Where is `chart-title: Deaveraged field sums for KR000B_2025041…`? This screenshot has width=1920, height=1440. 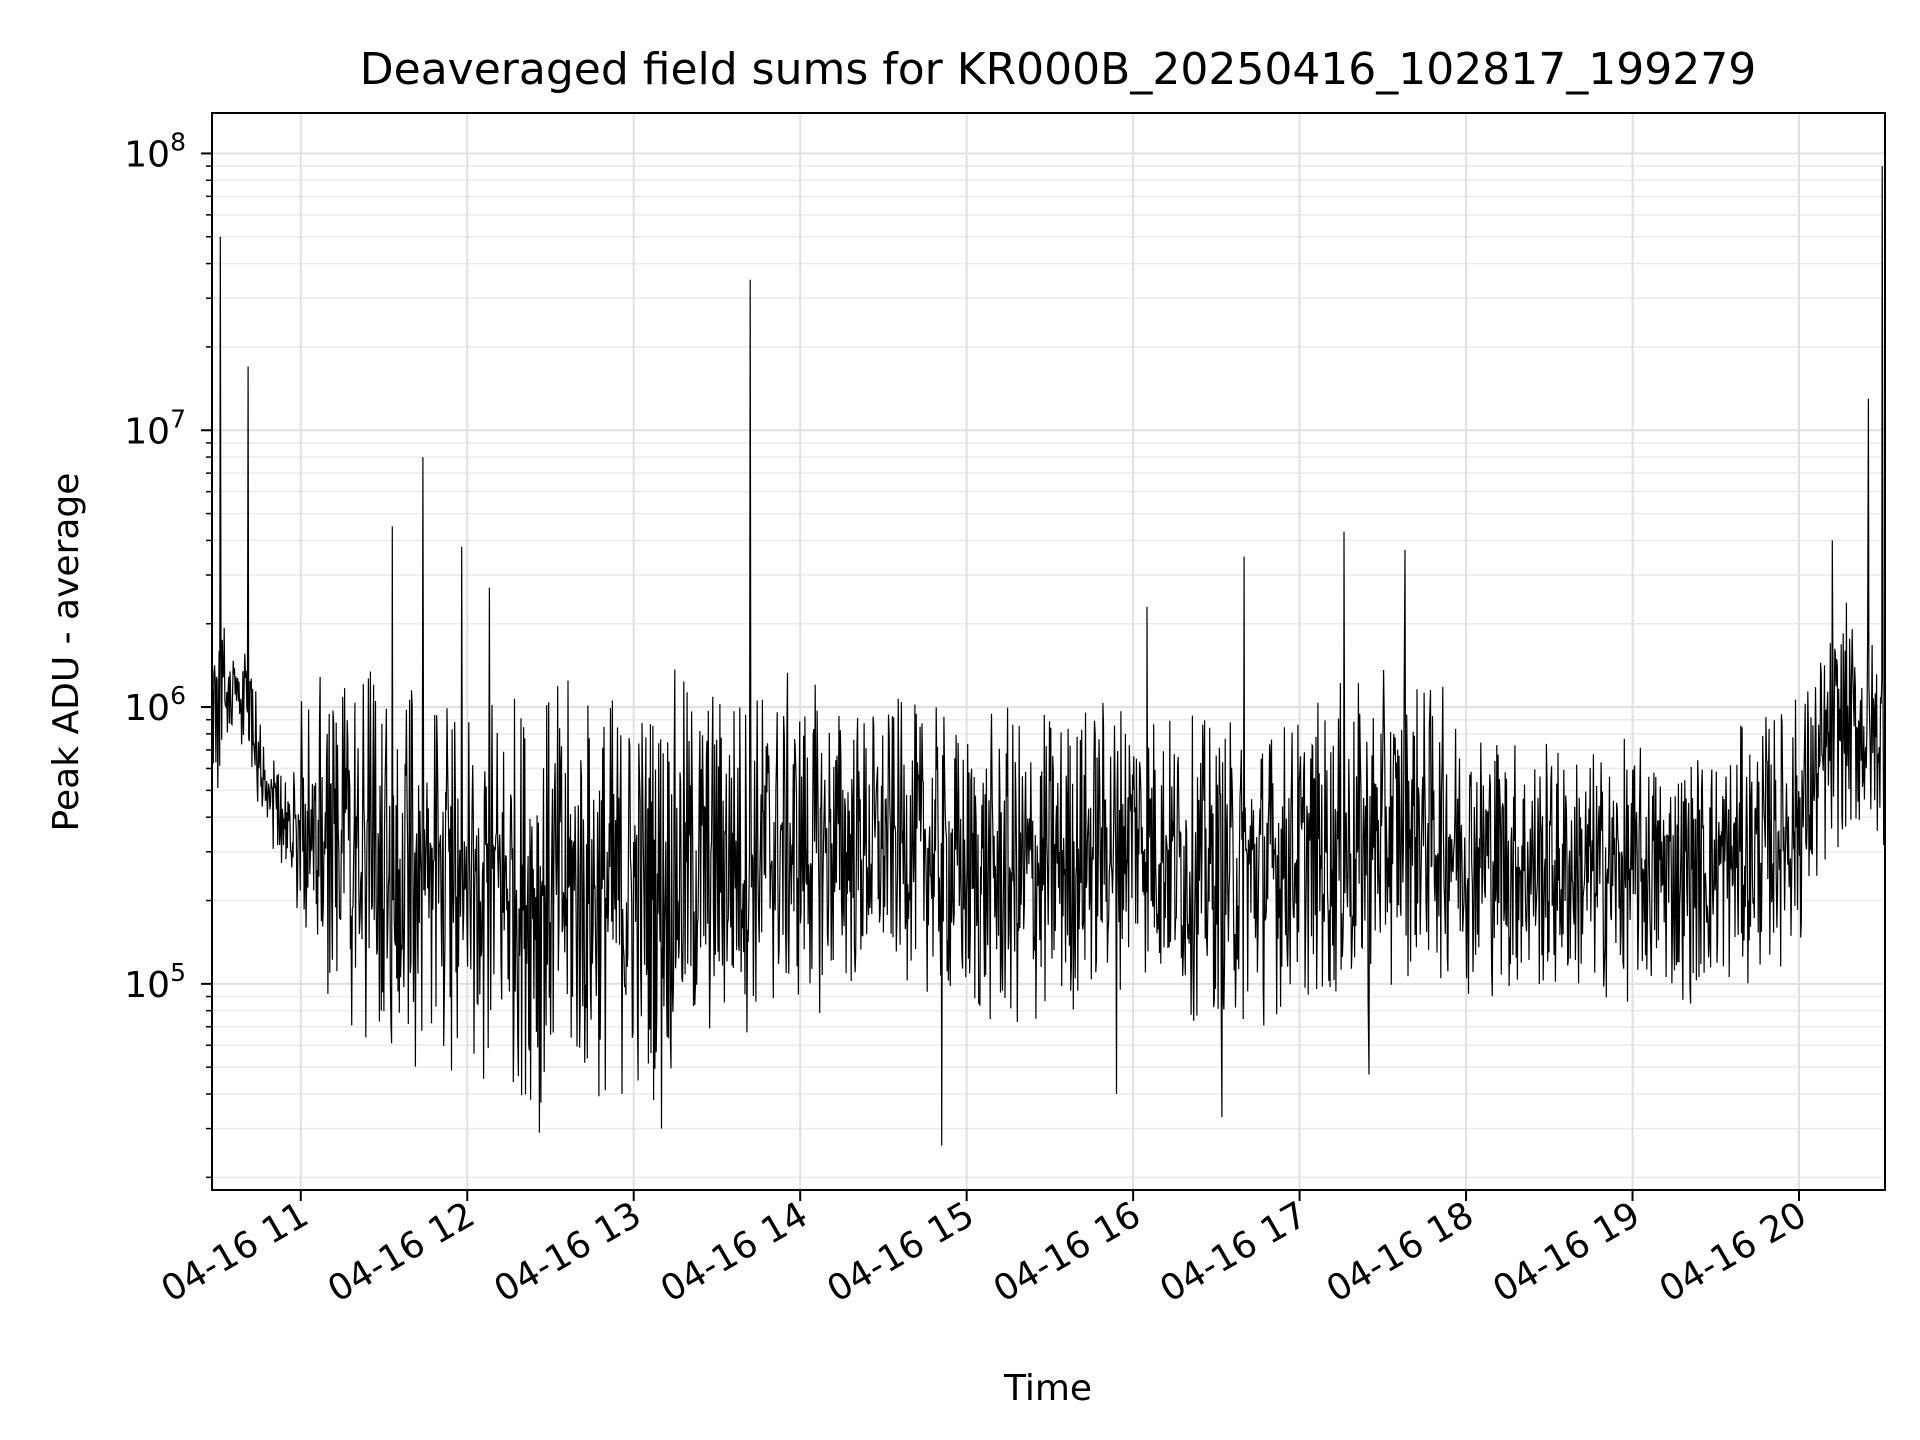 chart-title: Deaveraged field sums for KR000B_2025041… is located at coordinates (1058, 69).